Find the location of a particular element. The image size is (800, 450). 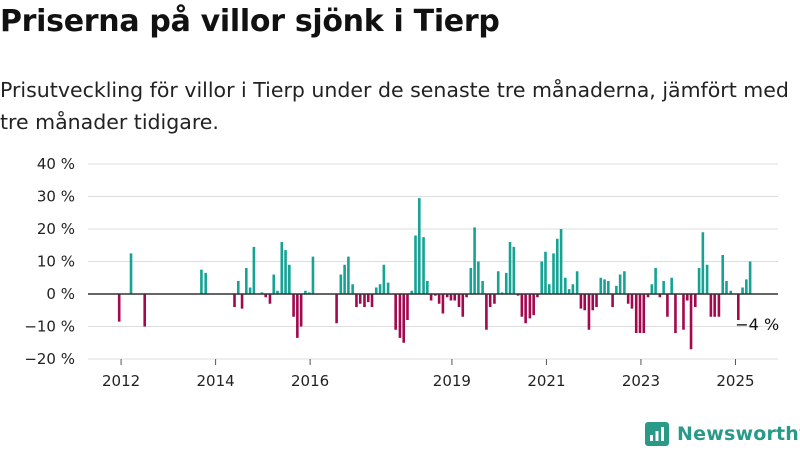

y-tick-label: 10 % is located at coordinates (56, 262).